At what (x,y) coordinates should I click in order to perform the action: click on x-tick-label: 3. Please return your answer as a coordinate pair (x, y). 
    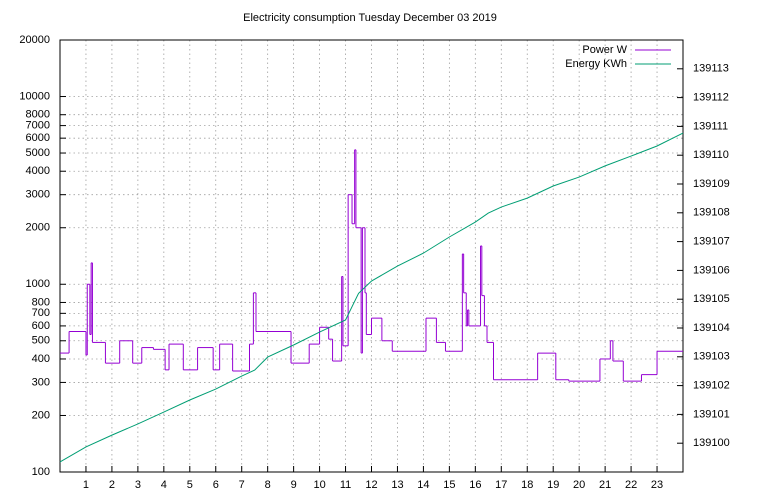
    Looking at the image, I should click on (138, 485).